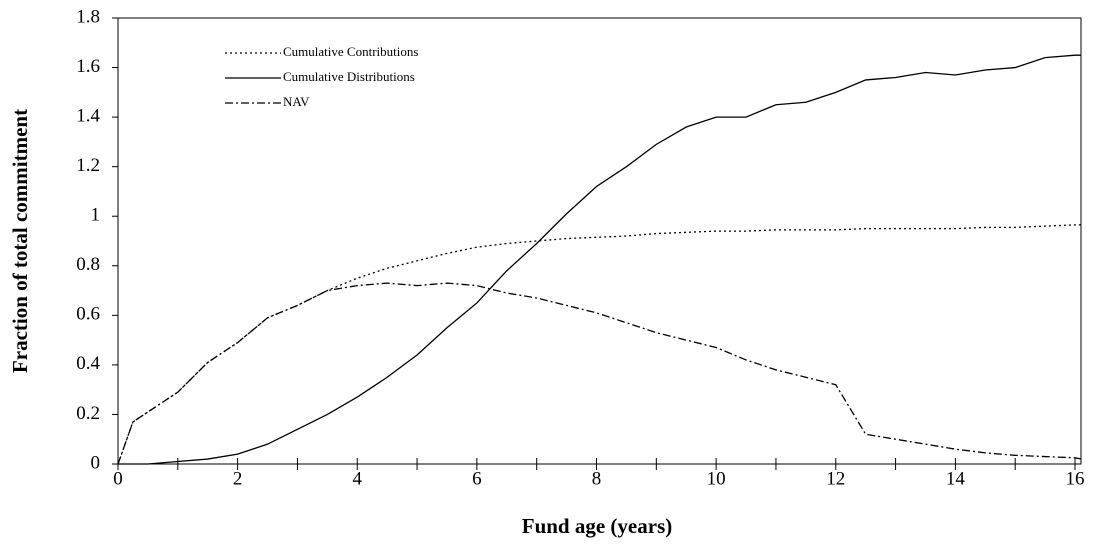 This screenshot has width=1093, height=545. Describe the element at coordinates (350, 51) in the screenshot. I see `legend-label: Cumulative Contributions` at that location.